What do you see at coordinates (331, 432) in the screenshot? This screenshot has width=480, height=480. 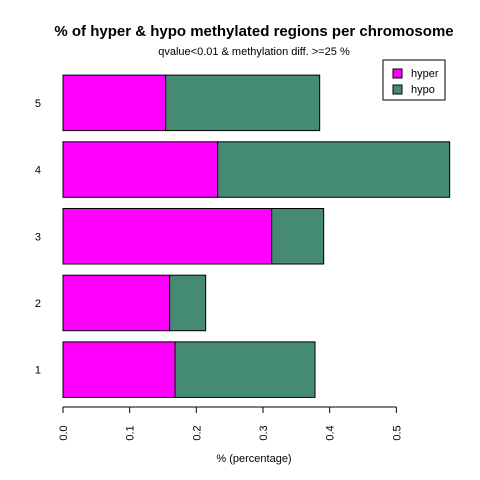 I see `x-tick-label: 0.4` at bounding box center [331, 432].